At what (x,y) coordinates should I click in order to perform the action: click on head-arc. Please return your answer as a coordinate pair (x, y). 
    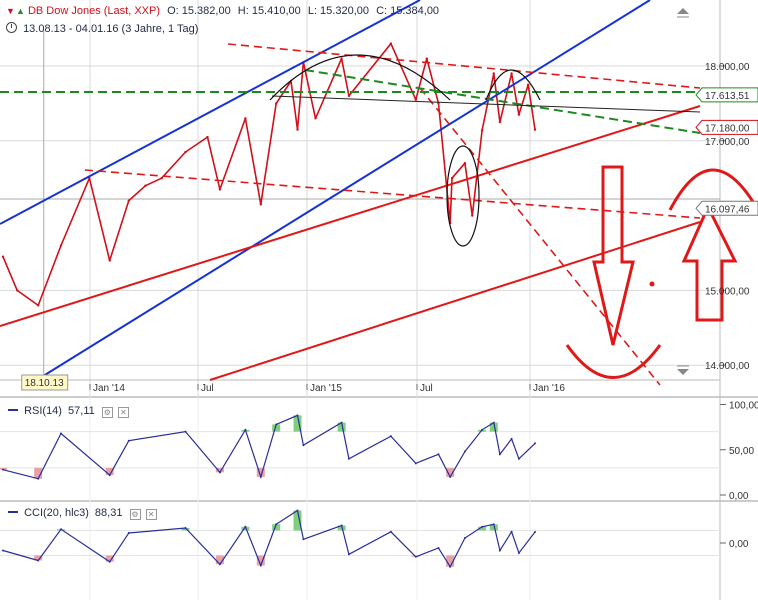
    Looking at the image, I should click on (360, 77).